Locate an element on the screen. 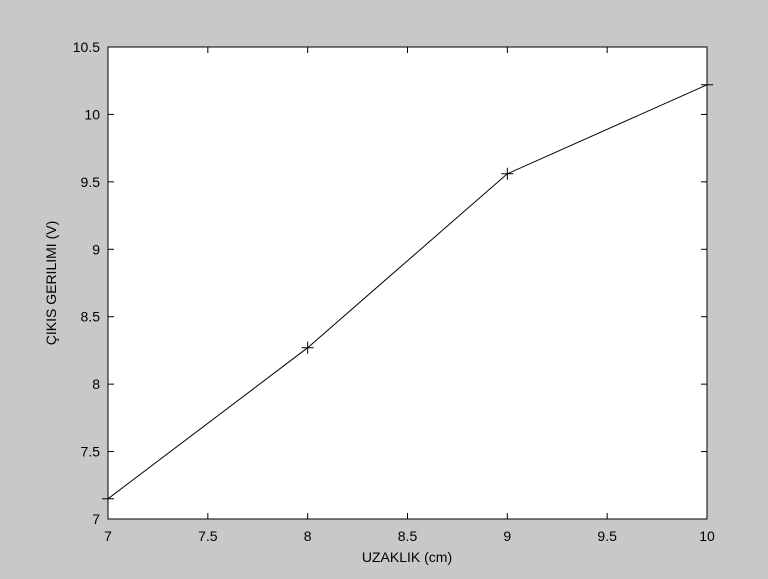 This screenshot has height=579, width=768. y-axis-label: ÇIKIS GERILIMI (V) is located at coordinates (51, 283).